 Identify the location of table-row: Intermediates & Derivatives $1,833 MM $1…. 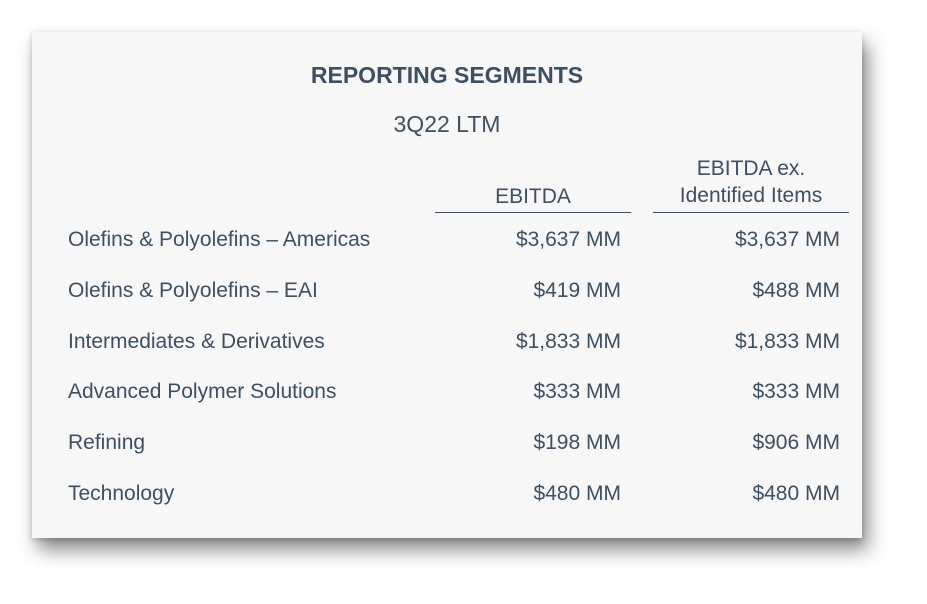
(447, 342).